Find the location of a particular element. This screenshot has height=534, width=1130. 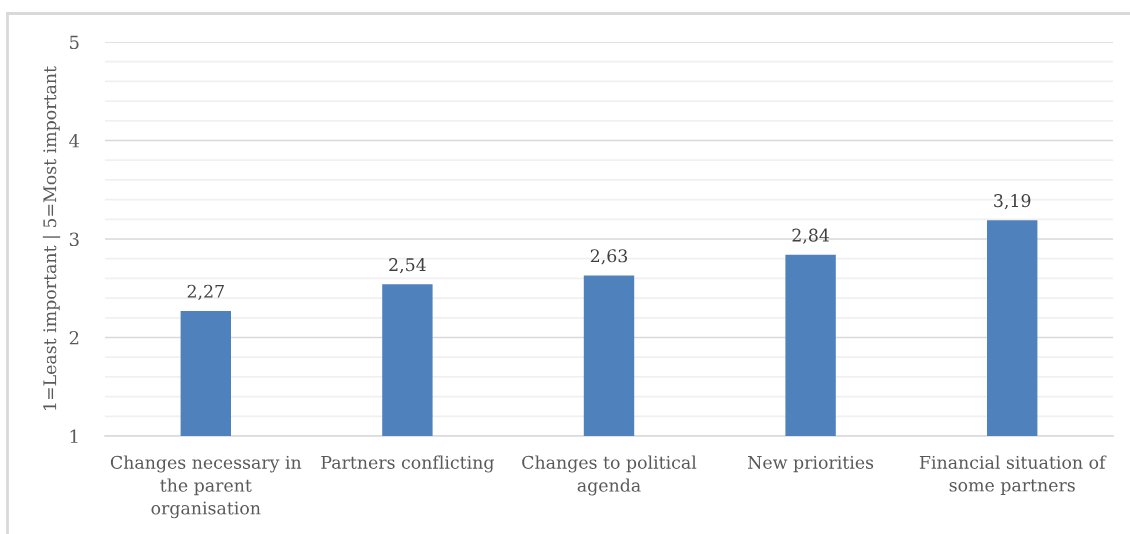

y-tick-label: 2 is located at coordinates (74, 337).